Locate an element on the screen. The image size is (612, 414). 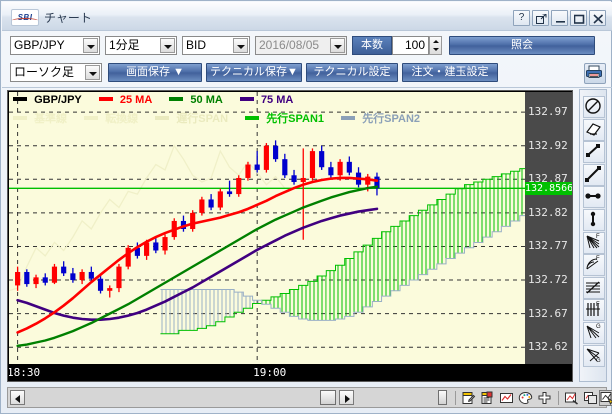
close-button is located at coordinates (597, 18).